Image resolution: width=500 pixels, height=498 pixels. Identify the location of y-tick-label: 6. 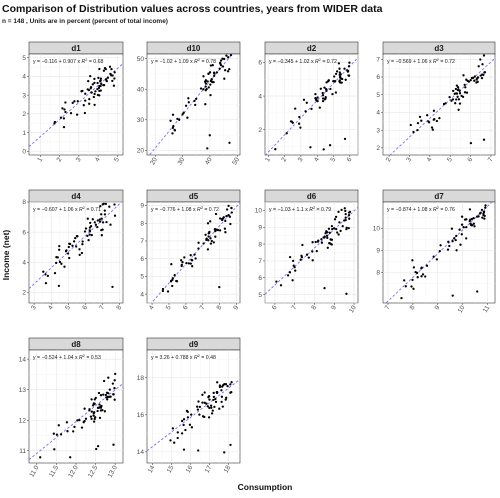
(142, 259).